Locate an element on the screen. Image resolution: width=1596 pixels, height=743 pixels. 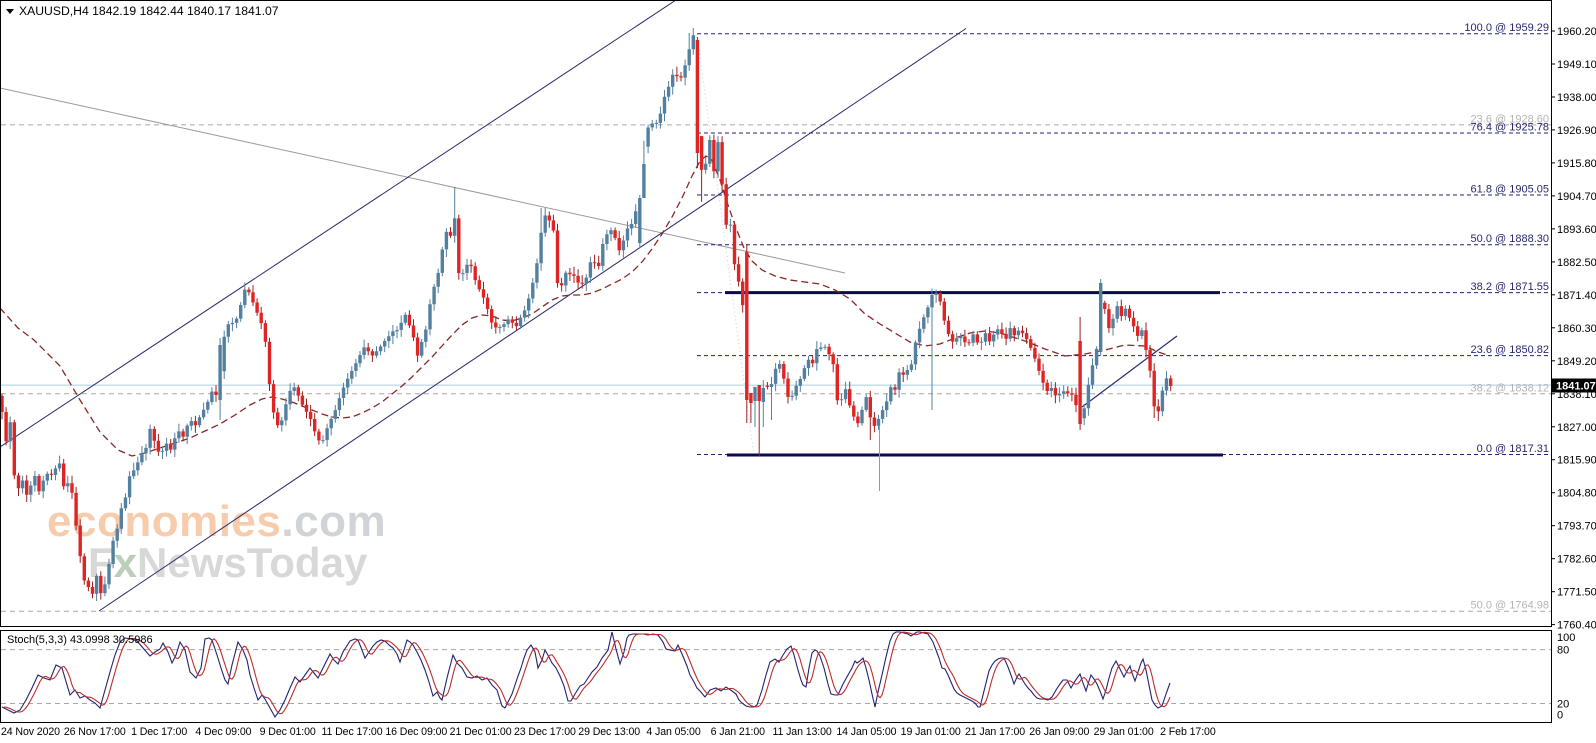
svg-text: 23.6 @ 1850.82 is located at coordinates (1510, 350).